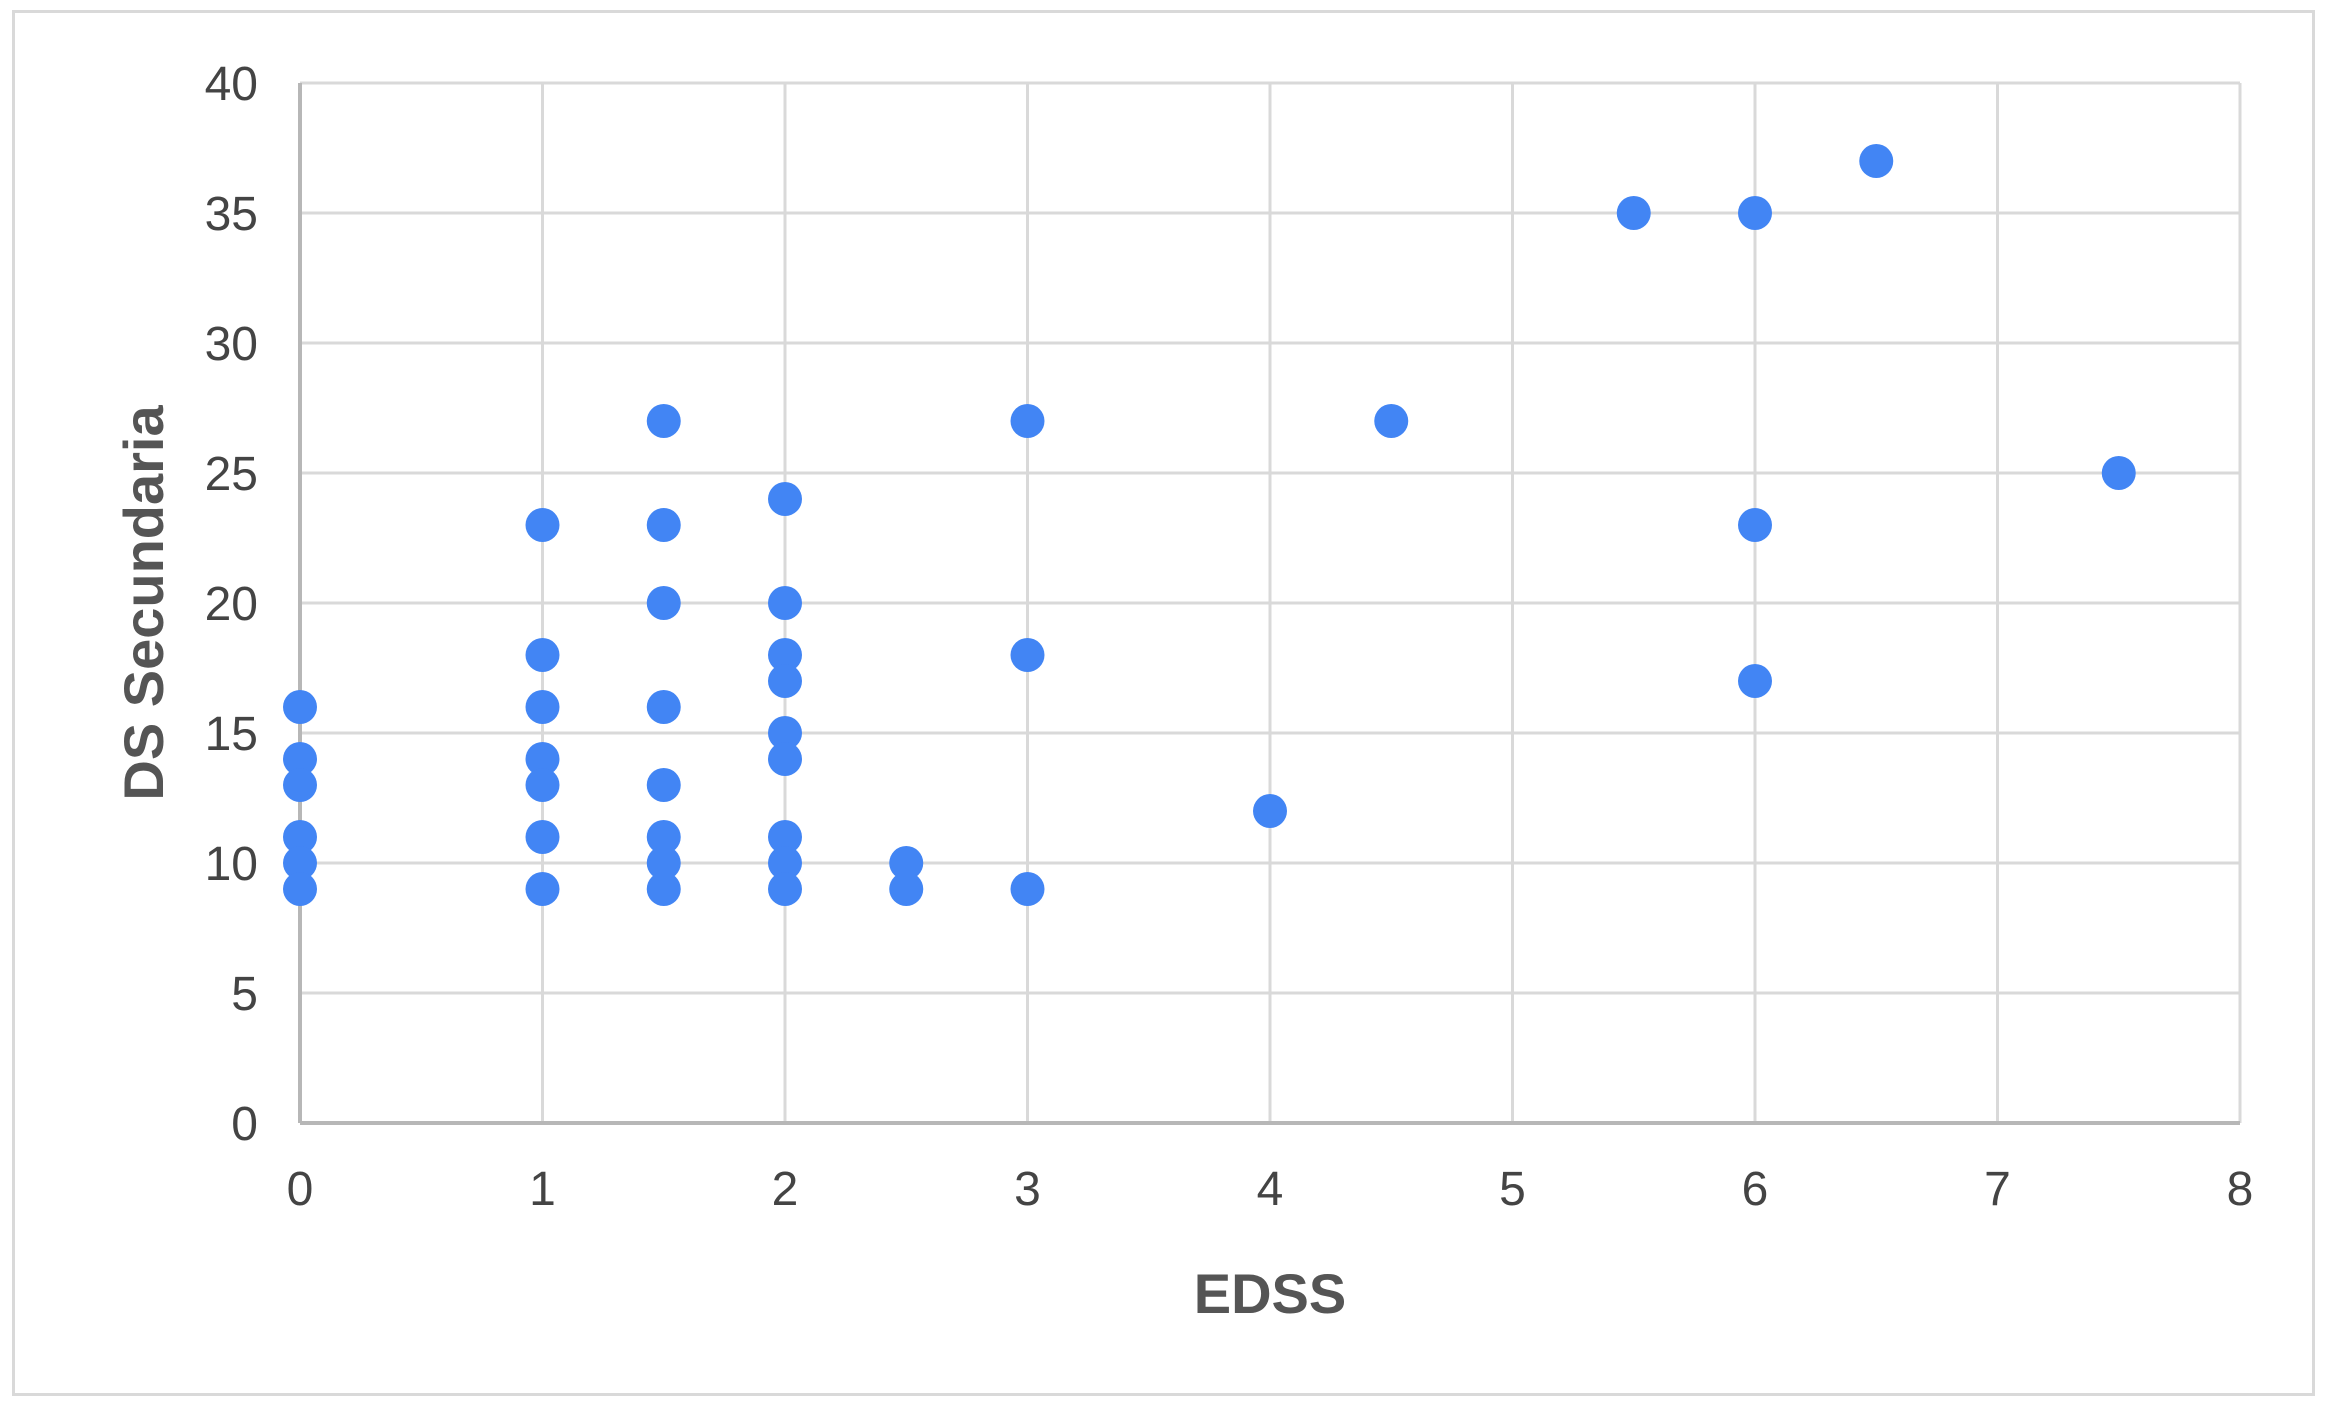  I want to click on y-tick-label: 0, so click(244, 1124).